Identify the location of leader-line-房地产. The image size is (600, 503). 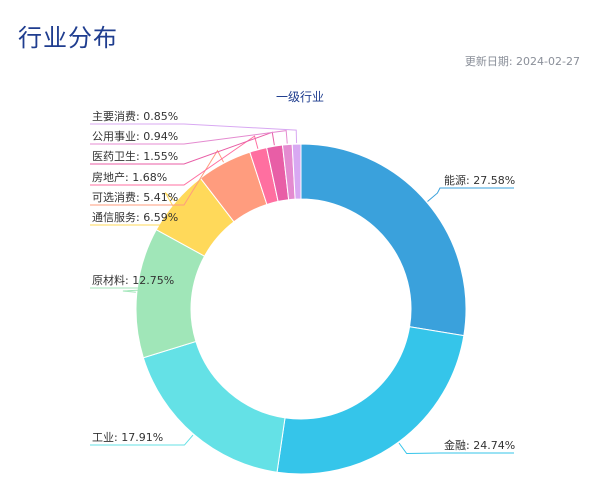
(174, 160).